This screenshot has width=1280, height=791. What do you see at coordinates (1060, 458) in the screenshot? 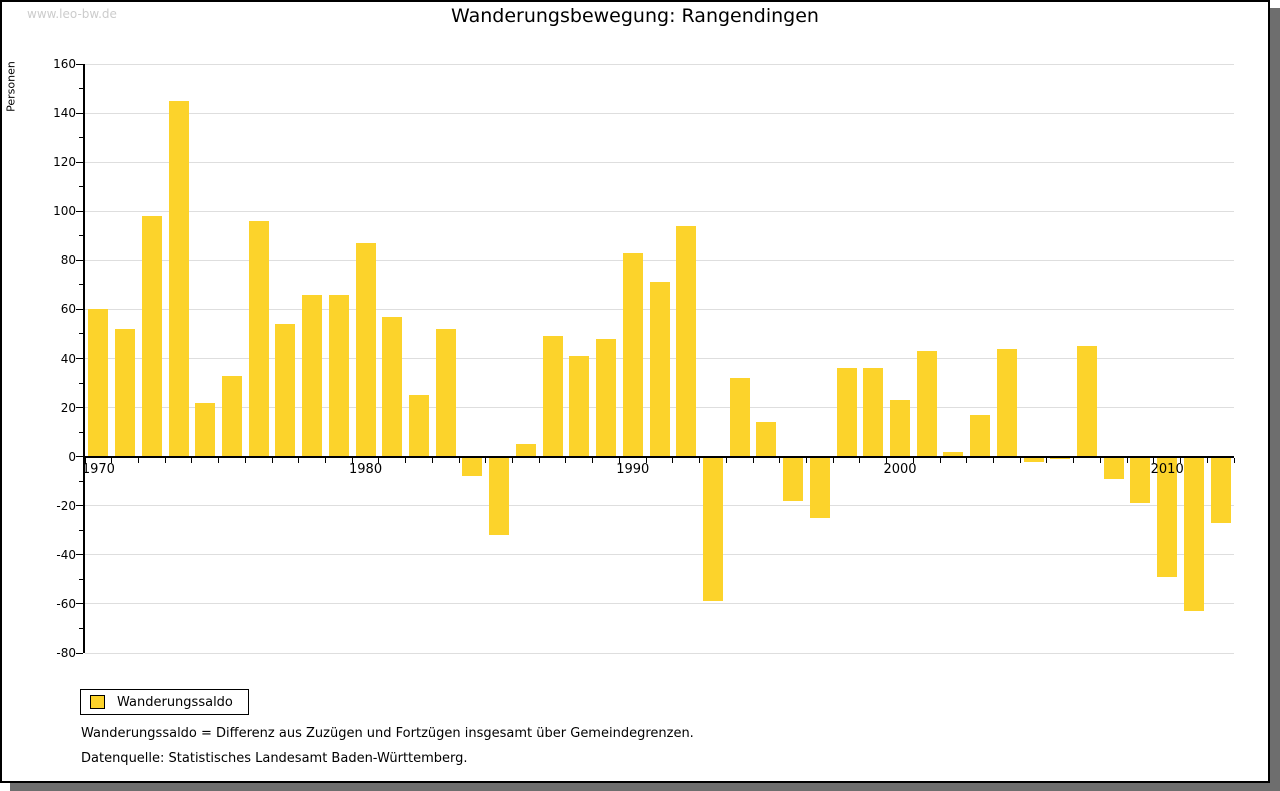
I see `bar-2006` at bounding box center [1060, 458].